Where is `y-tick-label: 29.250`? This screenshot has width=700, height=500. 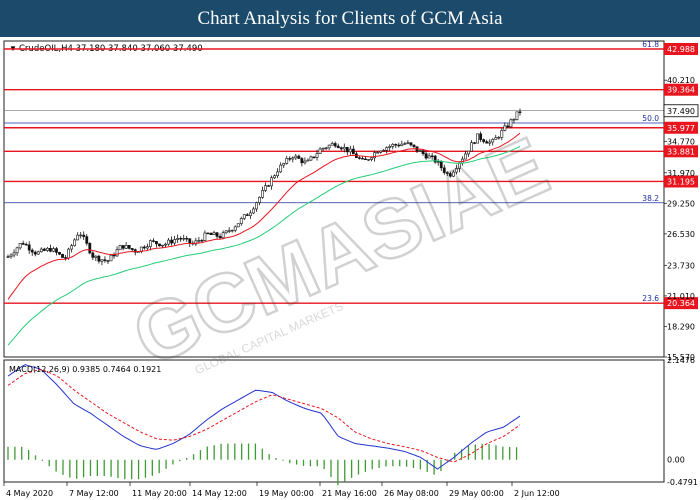
y-tick-label: 29.250 is located at coordinates (681, 203).